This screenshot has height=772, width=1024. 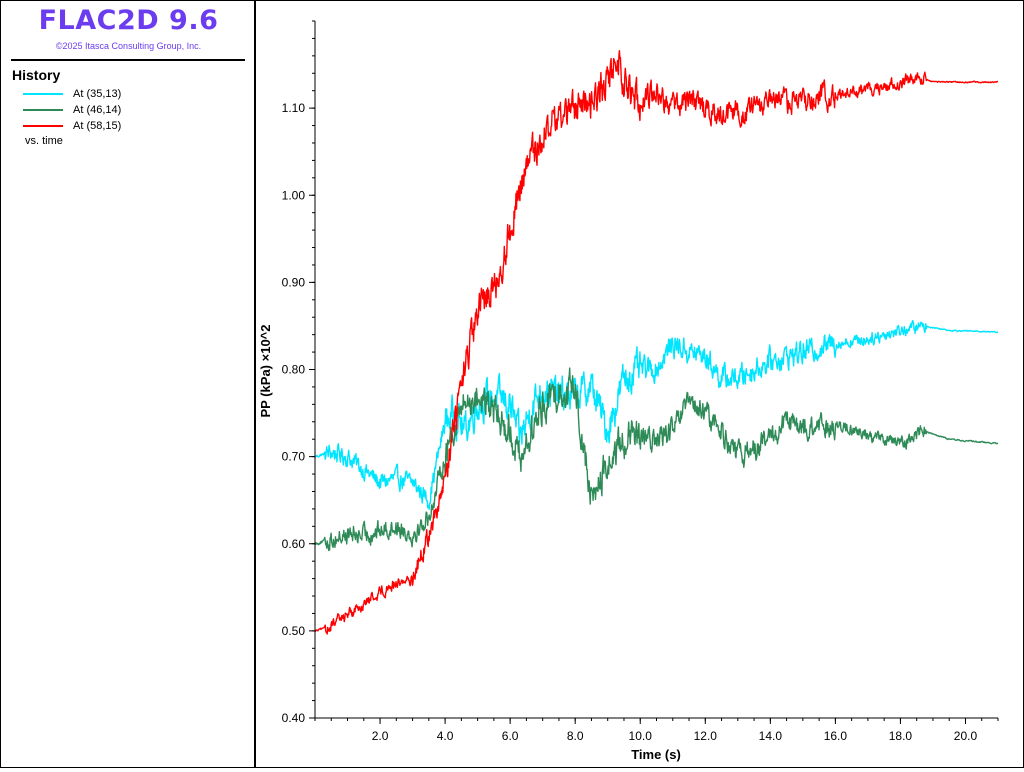 What do you see at coordinates (706, 736) in the screenshot?
I see `x-tick-label: 12.0` at bounding box center [706, 736].